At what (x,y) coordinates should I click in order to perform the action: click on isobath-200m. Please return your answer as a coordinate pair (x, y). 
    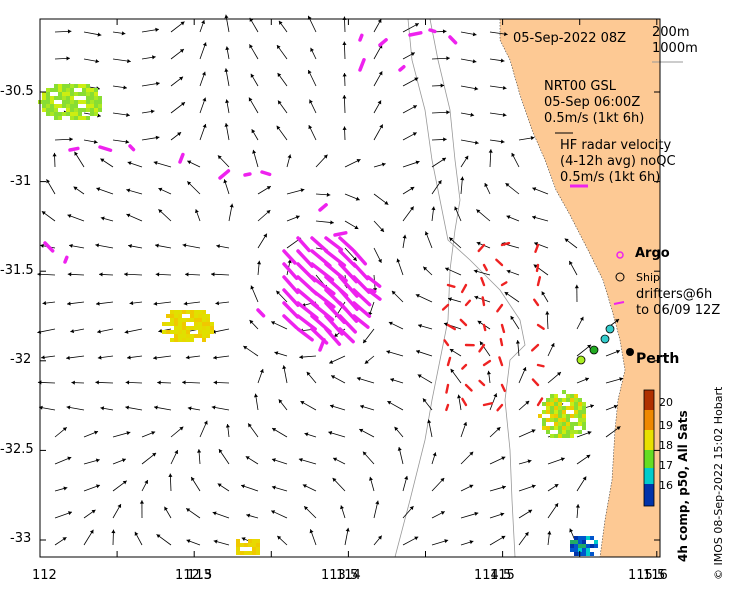
    Looking at the image, I should click on (466, 288).